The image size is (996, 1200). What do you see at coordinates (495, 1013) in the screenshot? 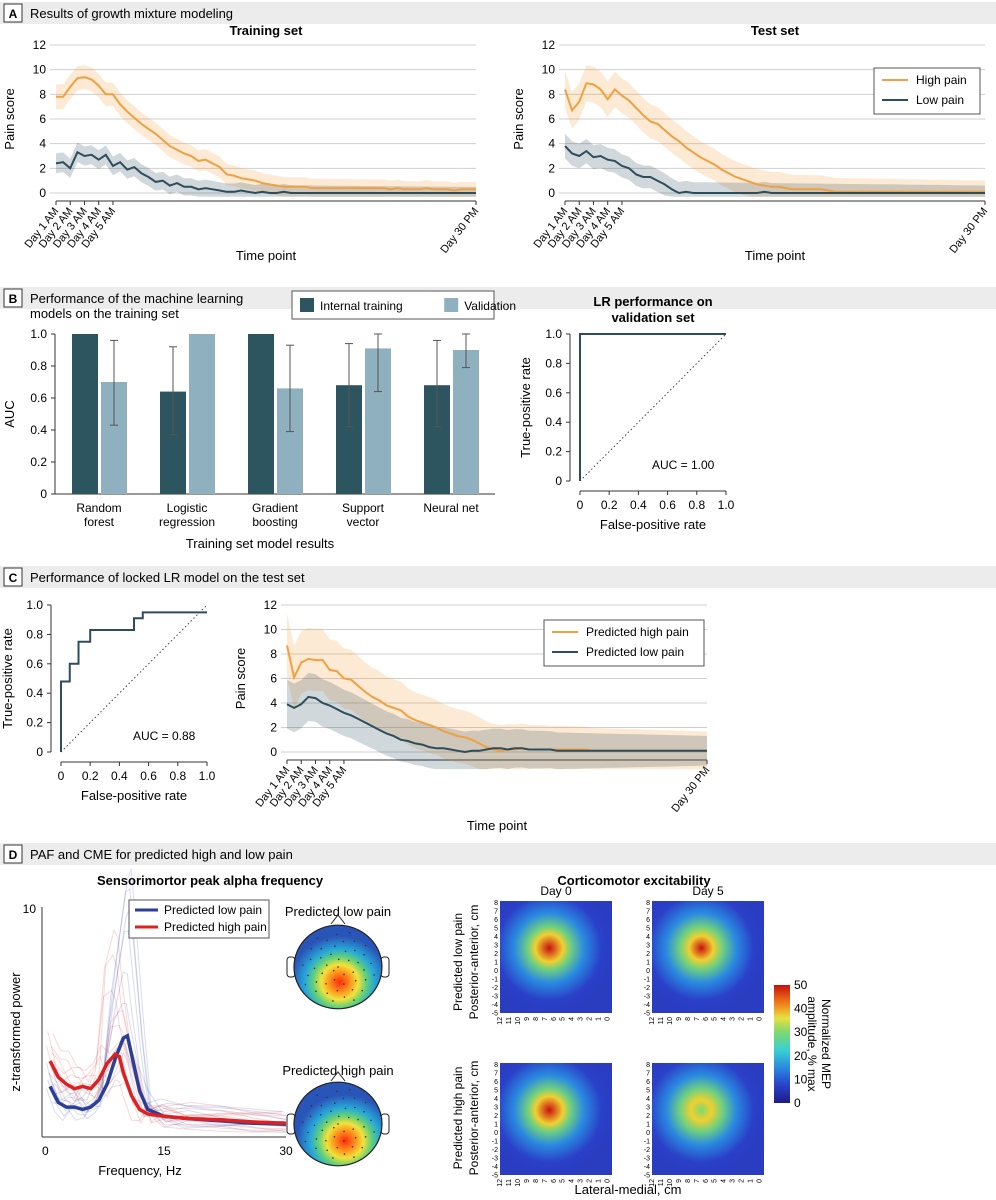
I see `y-tick-label: -5` at bounding box center [495, 1013].